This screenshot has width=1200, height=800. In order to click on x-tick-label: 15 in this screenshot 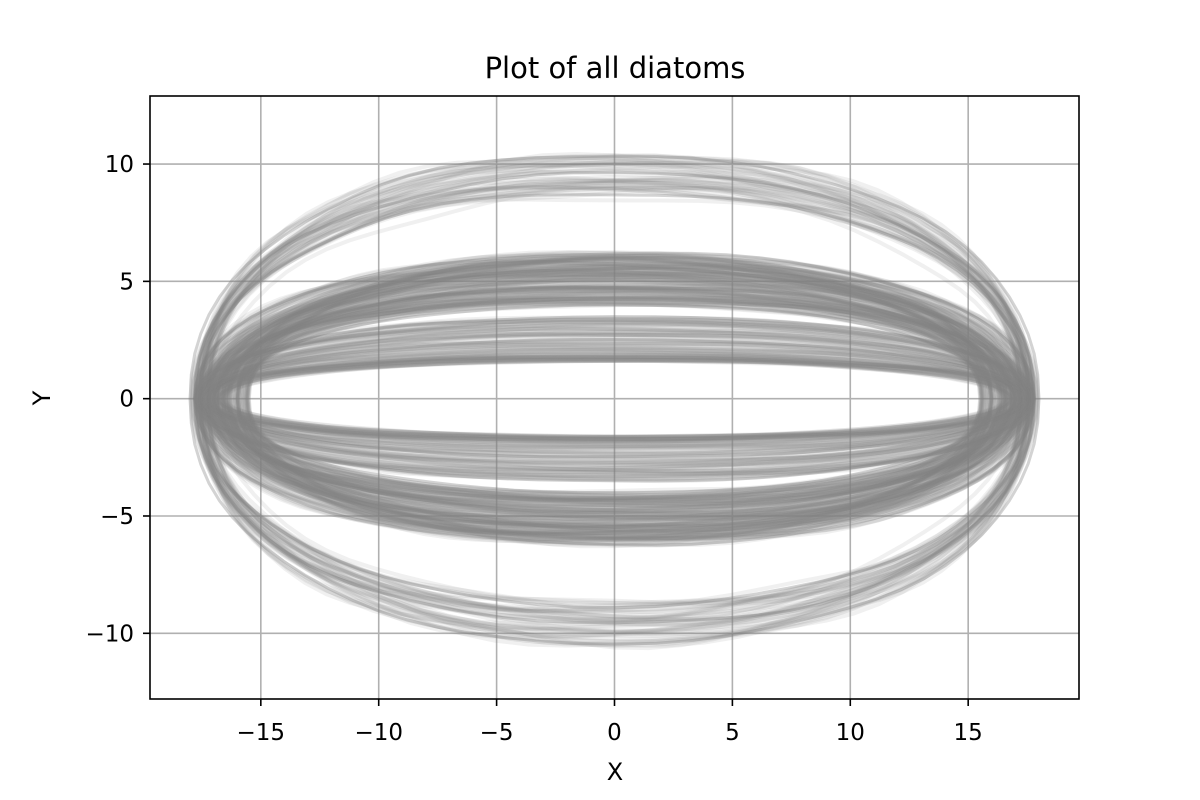, I will do `click(968, 733)`.